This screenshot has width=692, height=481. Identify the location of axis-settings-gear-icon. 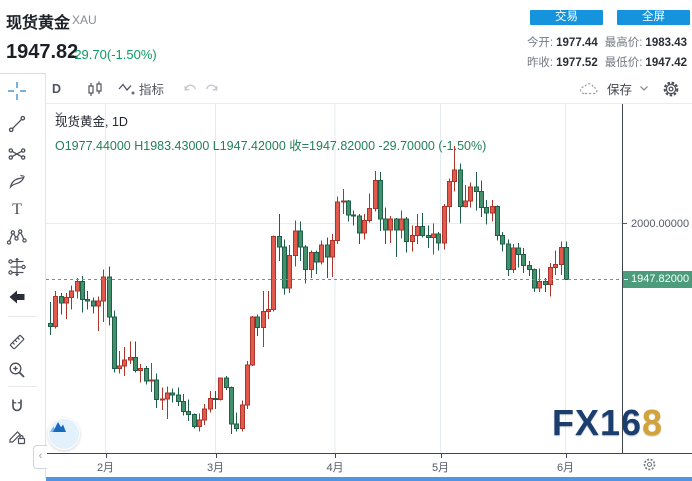
(649, 464).